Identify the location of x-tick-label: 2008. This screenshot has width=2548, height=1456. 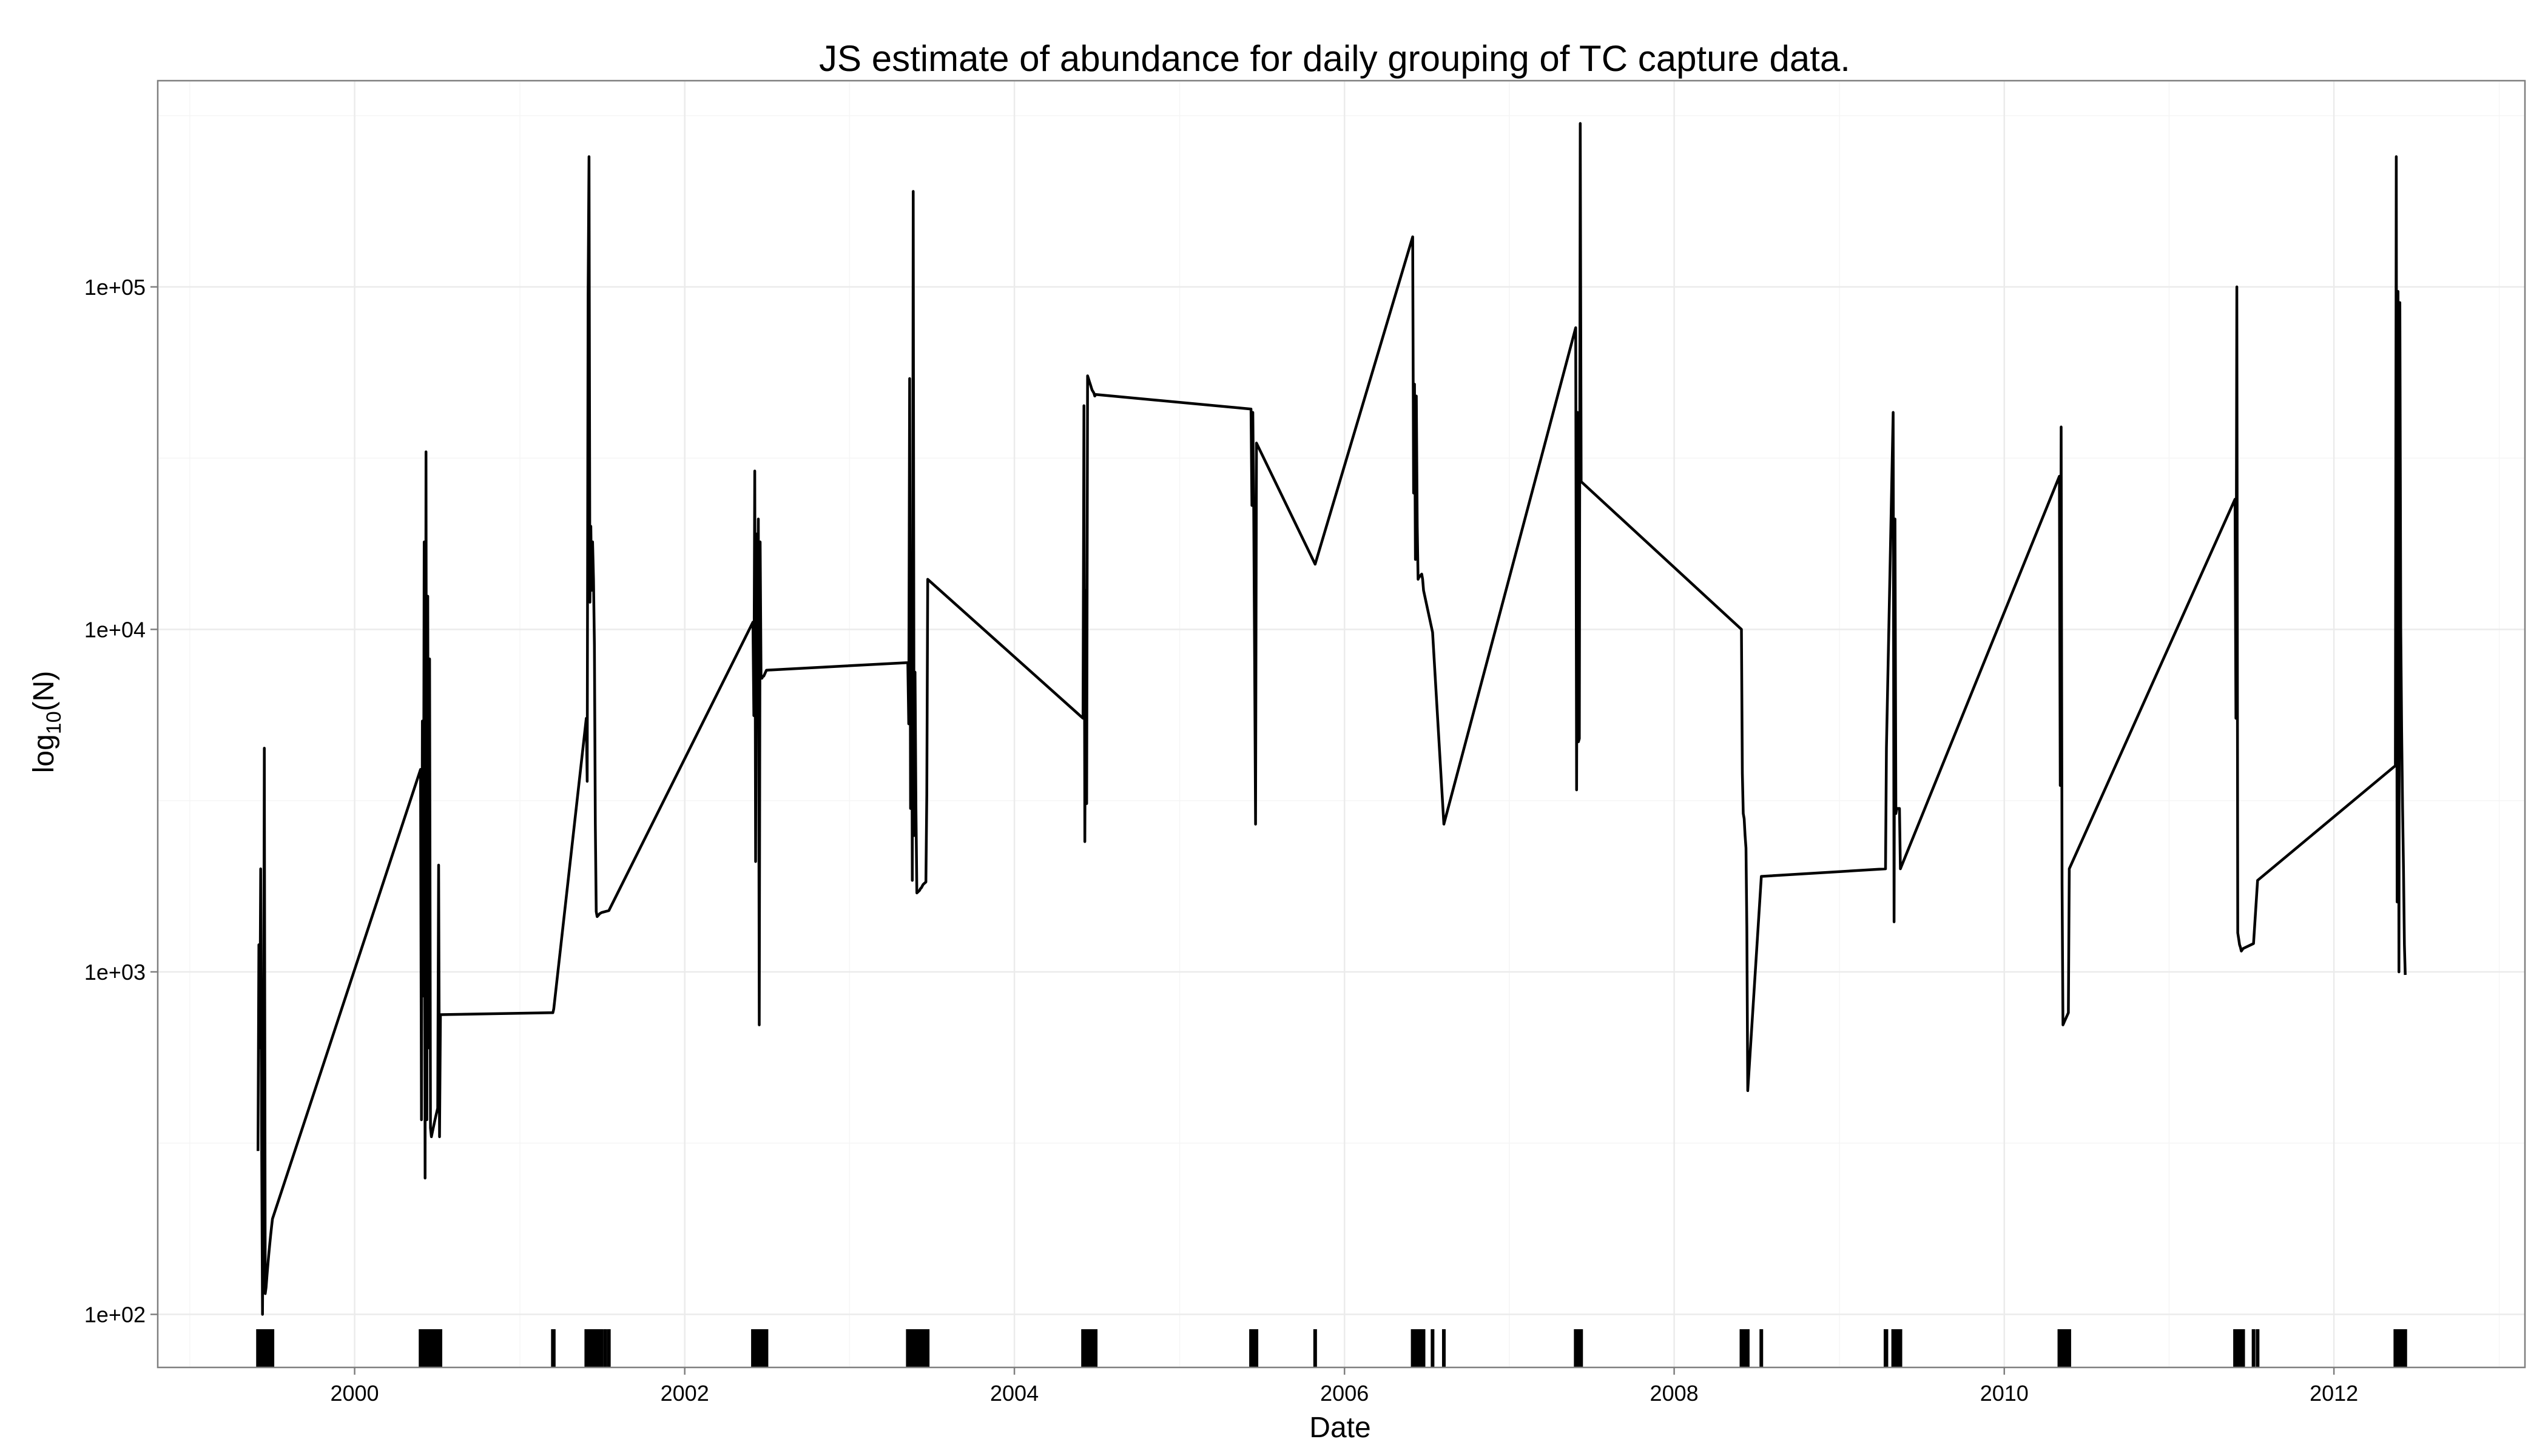
(1674, 1393).